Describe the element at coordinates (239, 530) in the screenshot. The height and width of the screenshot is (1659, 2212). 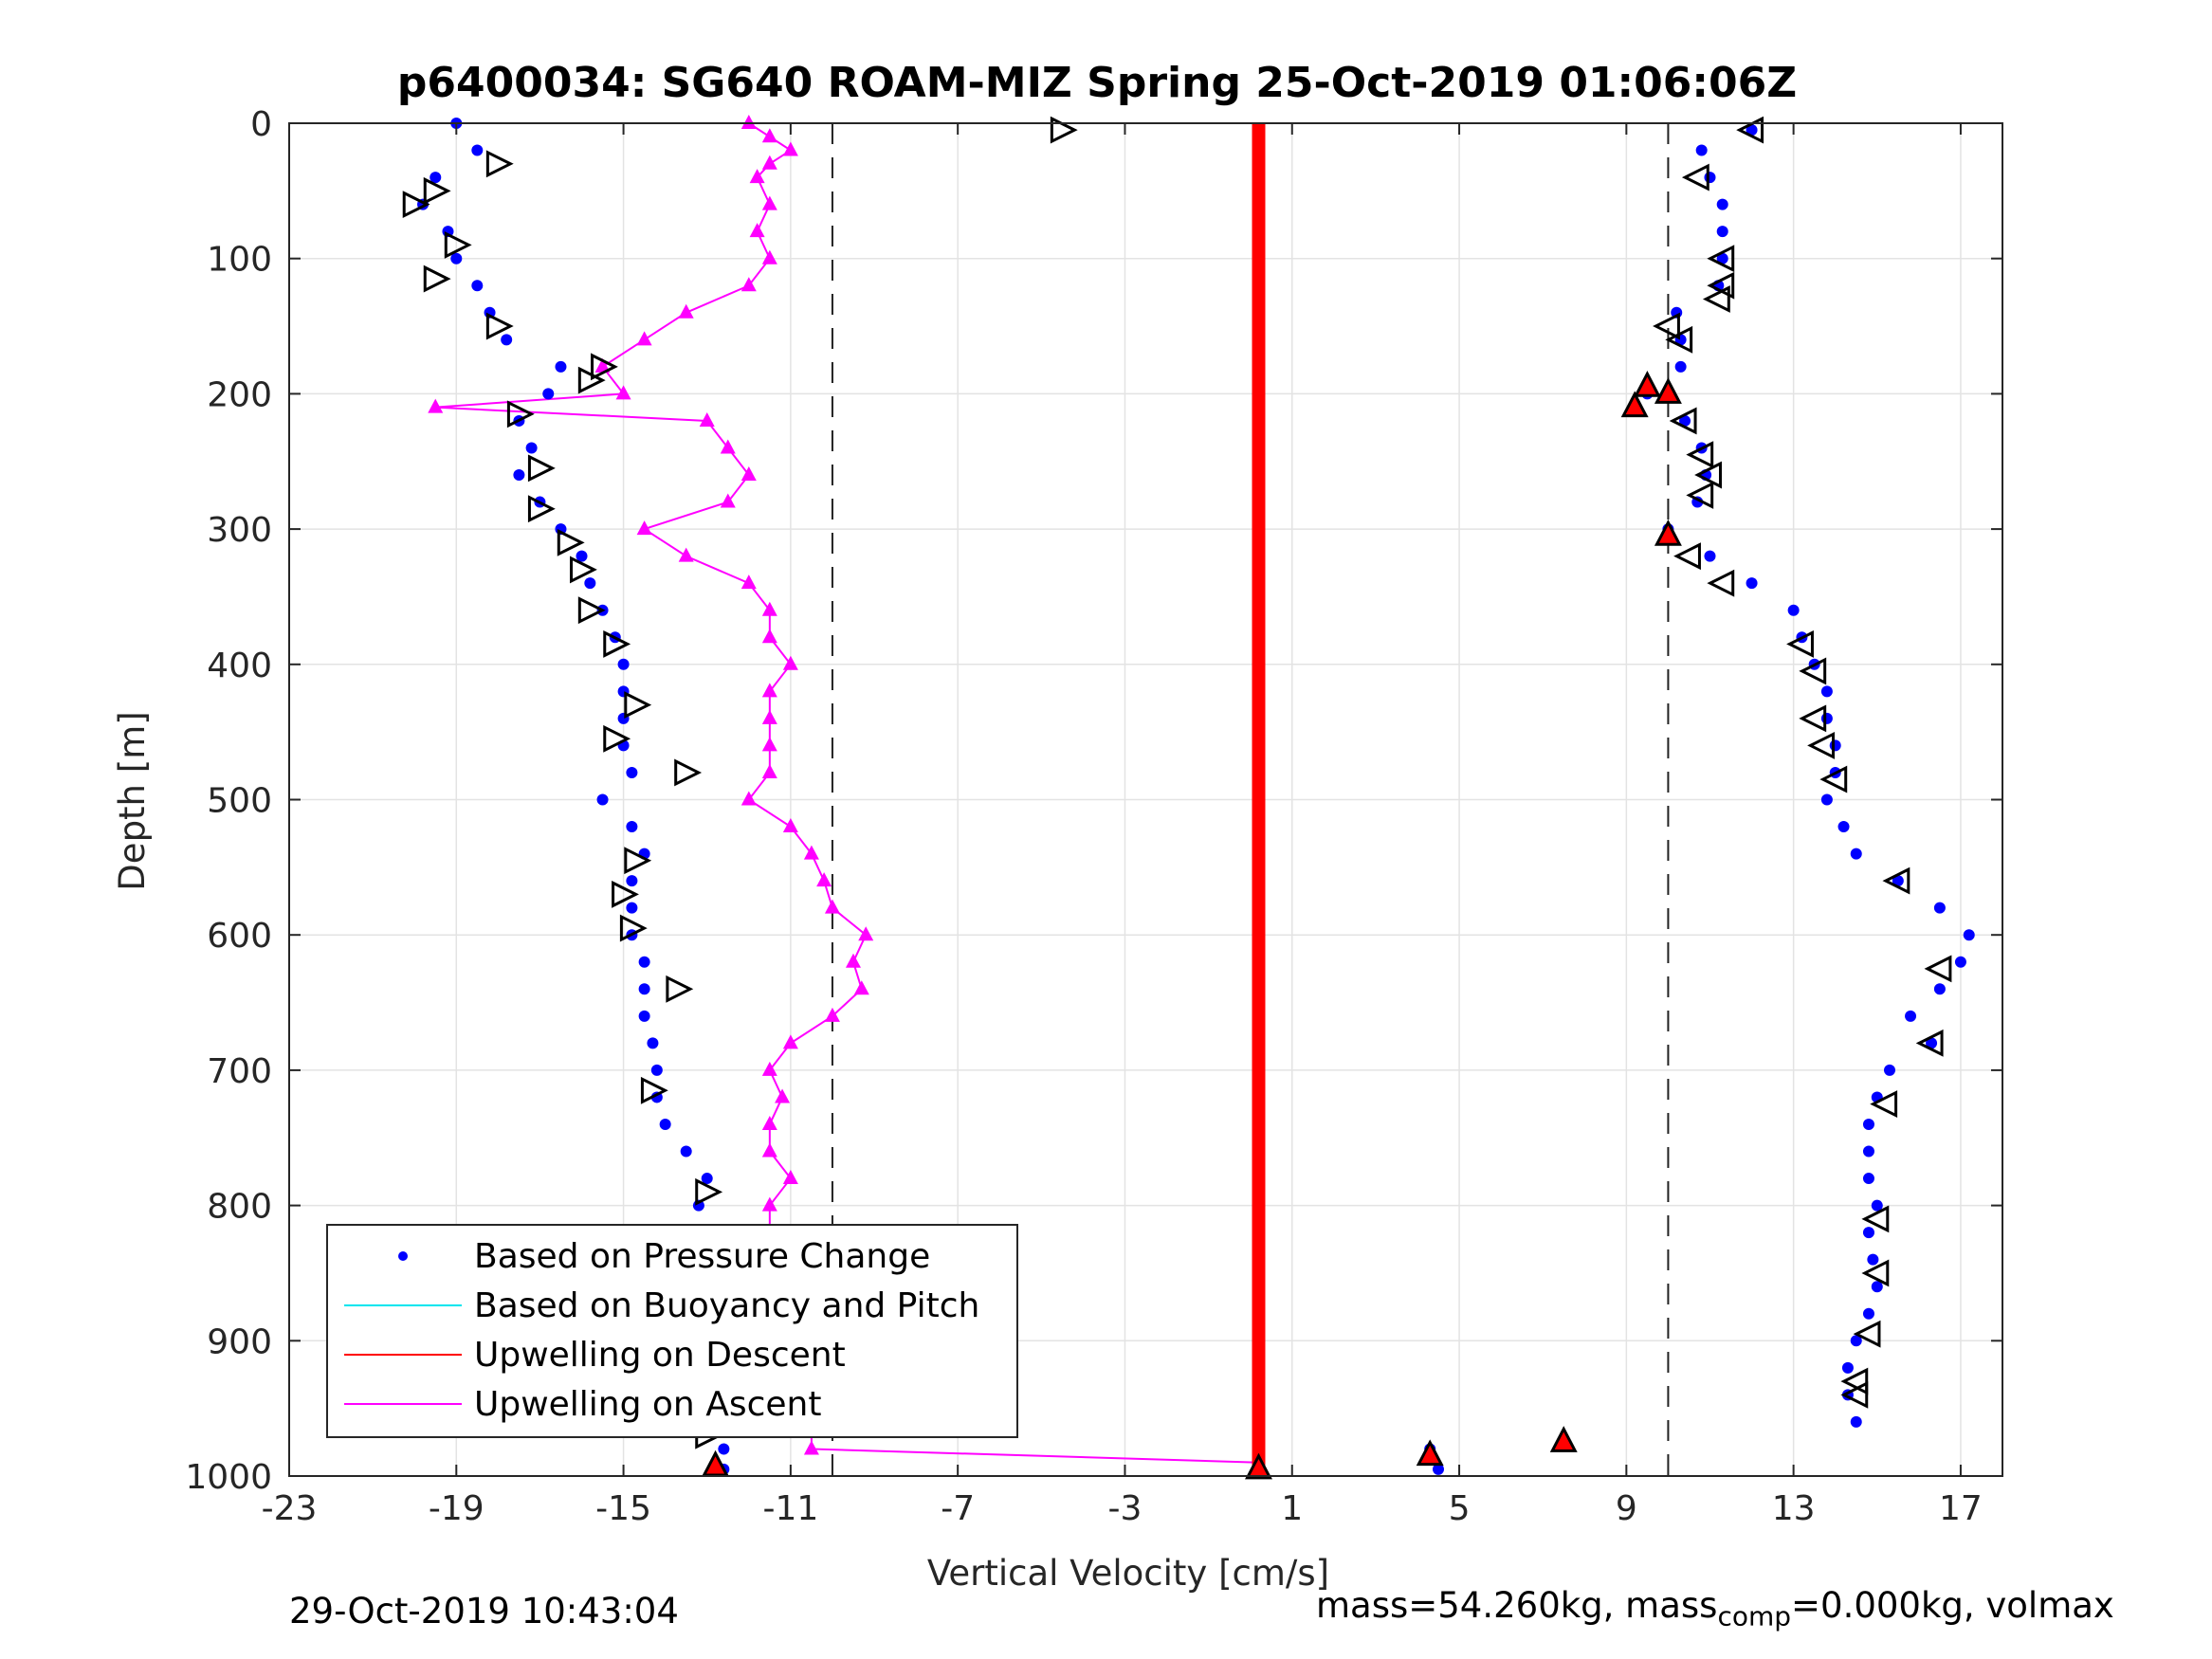
I see `y-tick-label: 300` at that location.